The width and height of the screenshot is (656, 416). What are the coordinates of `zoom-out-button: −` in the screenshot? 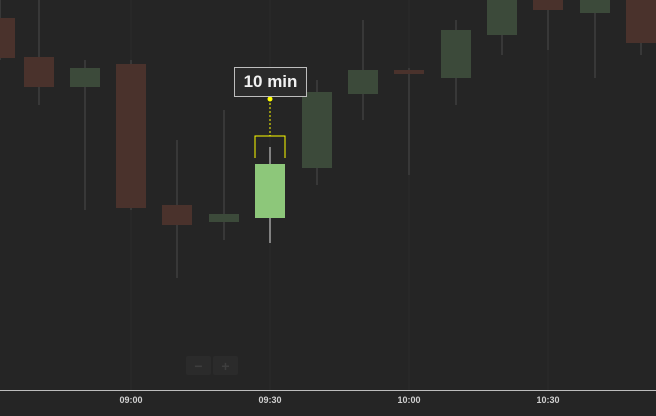 It's located at (198, 365).